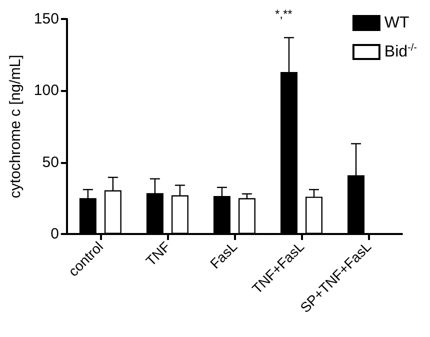 The image size is (430, 337). What do you see at coordinates (284, 14) in the screenshot?
I see `annotation: *,**` at bounding box center [284, 14].